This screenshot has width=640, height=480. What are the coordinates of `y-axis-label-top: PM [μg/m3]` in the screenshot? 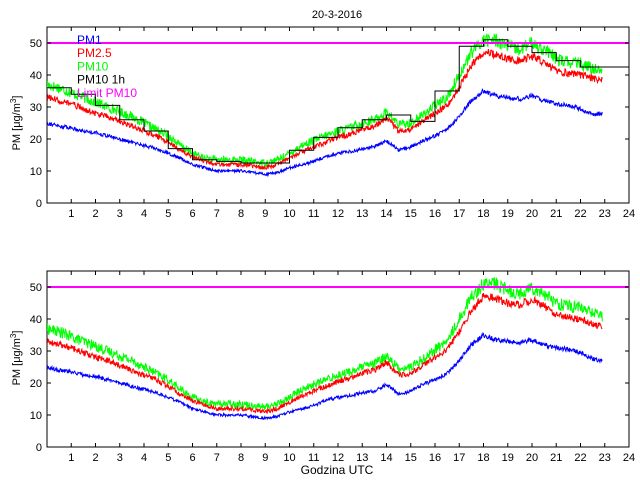 It's located at (16, 123).